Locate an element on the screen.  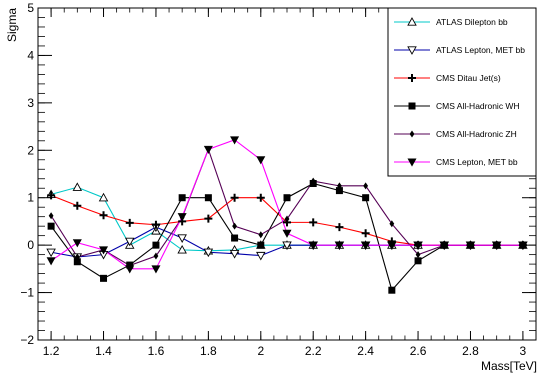
legend-box is located at coordinates (462, 92).